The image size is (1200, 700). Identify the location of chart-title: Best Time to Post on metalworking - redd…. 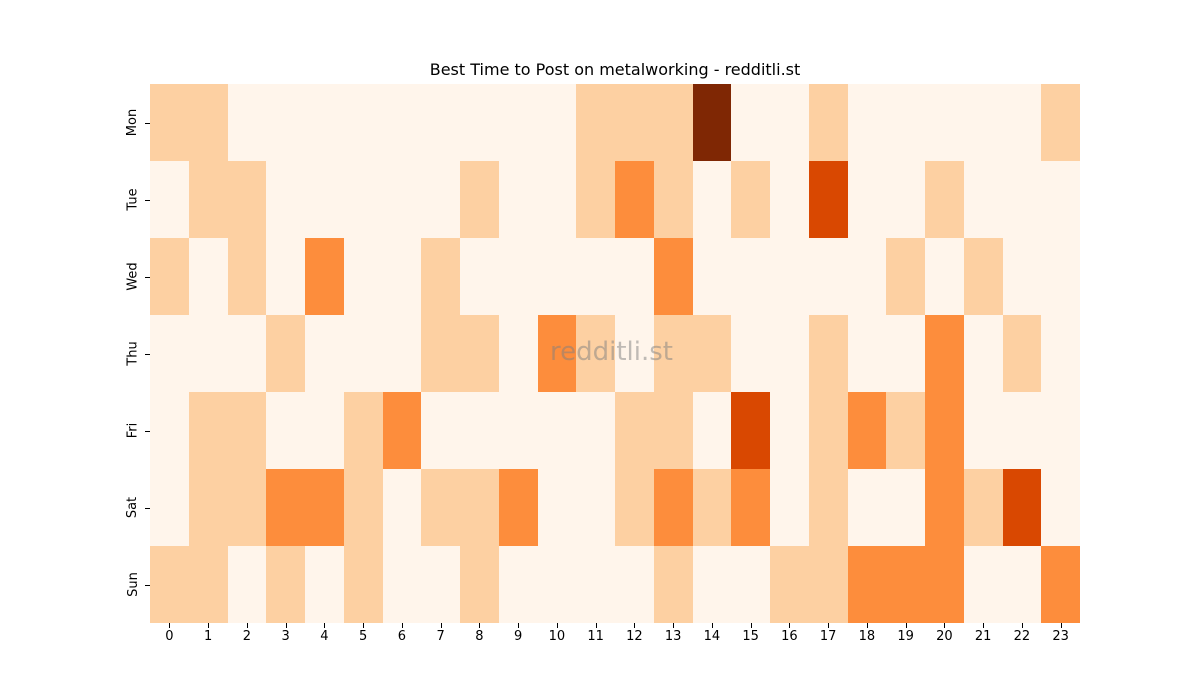
(615, 69).